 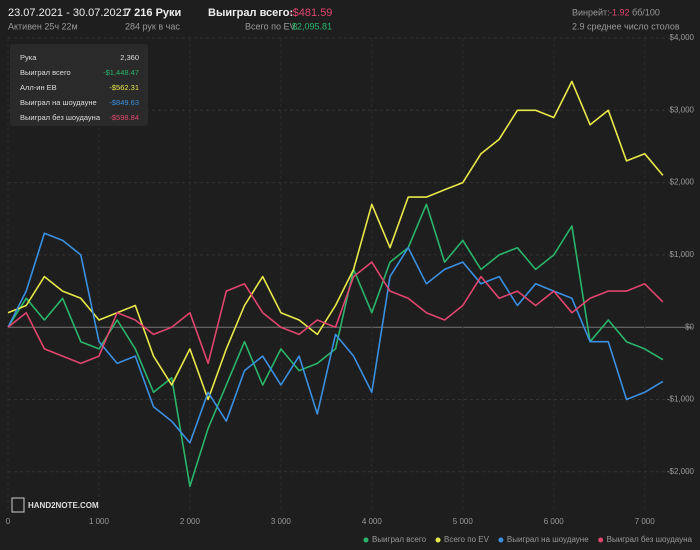 I want to click on legend-label: Всего по EV, so click(x=467, y=539).